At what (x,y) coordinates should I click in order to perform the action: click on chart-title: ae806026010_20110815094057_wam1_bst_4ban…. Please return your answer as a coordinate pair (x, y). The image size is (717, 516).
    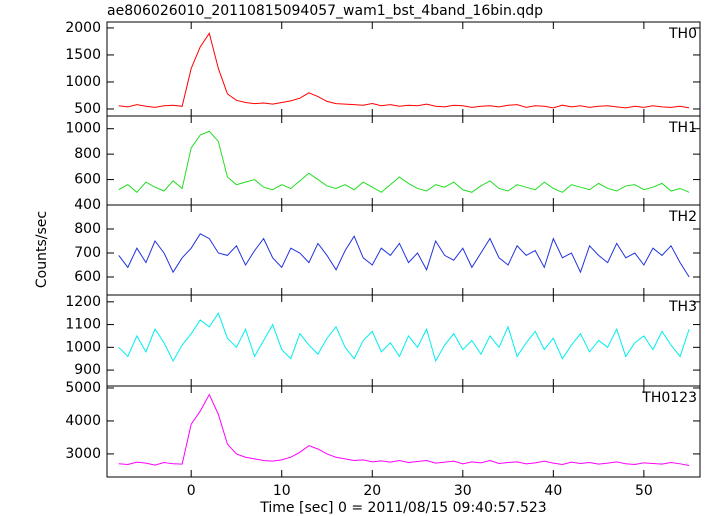
    Looking at the image, I should click on (325, 11).